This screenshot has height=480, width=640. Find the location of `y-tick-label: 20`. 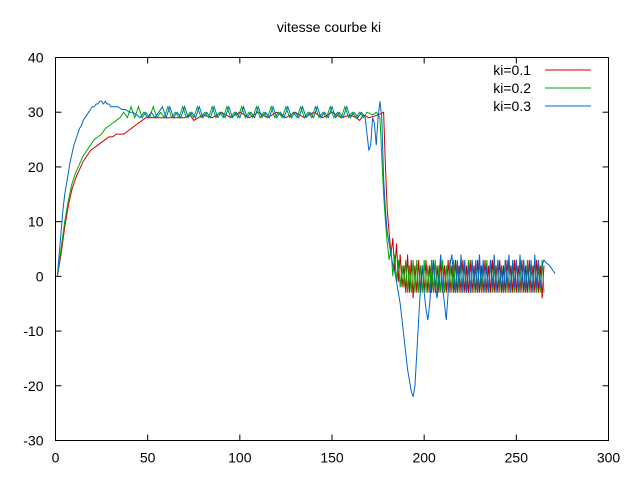

y-tick-label: 20 is located at coordinates (36, 167).